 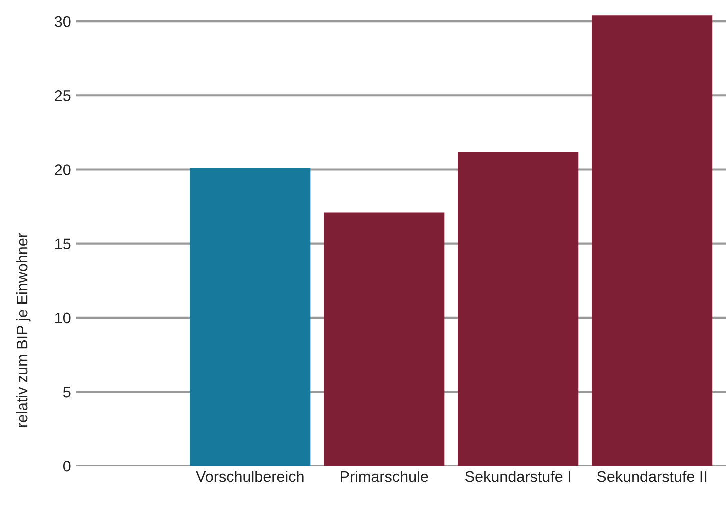 What do you see at coordinates (67, 392) in the screenshot?
I see `y-tick-label: 5` at bounding box center [67, 392].